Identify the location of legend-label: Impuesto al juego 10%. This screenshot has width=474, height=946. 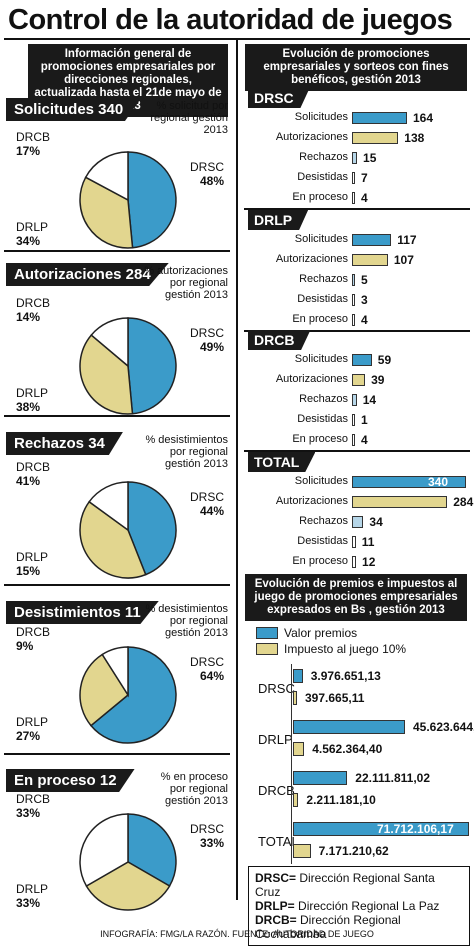
(345, 649).